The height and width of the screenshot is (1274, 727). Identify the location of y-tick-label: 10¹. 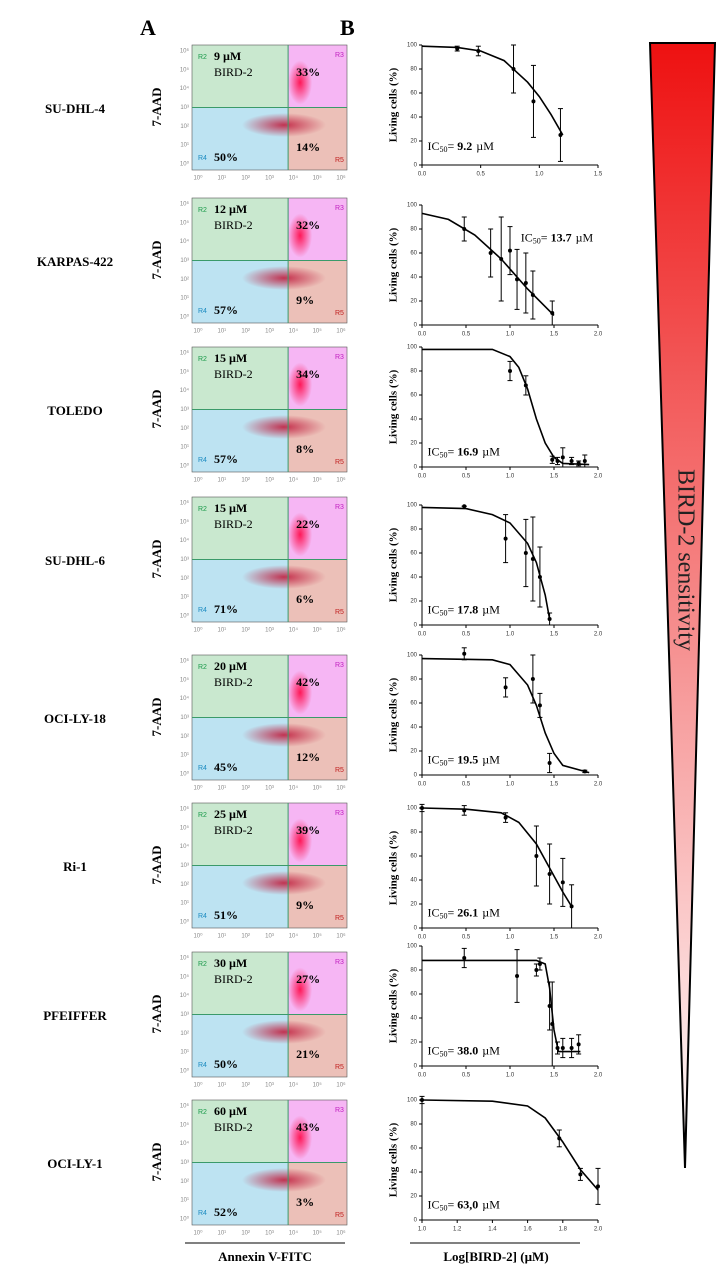
(184, 146).